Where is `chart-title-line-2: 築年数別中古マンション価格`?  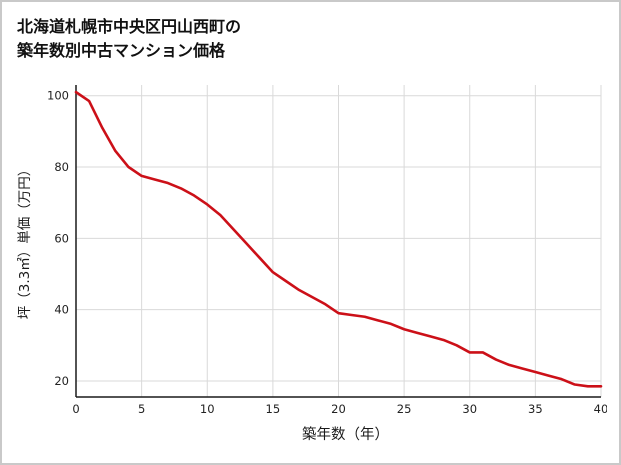 chart-title-line-2: 築年数別中古マンション価格 is located at coordinates (121, 50).